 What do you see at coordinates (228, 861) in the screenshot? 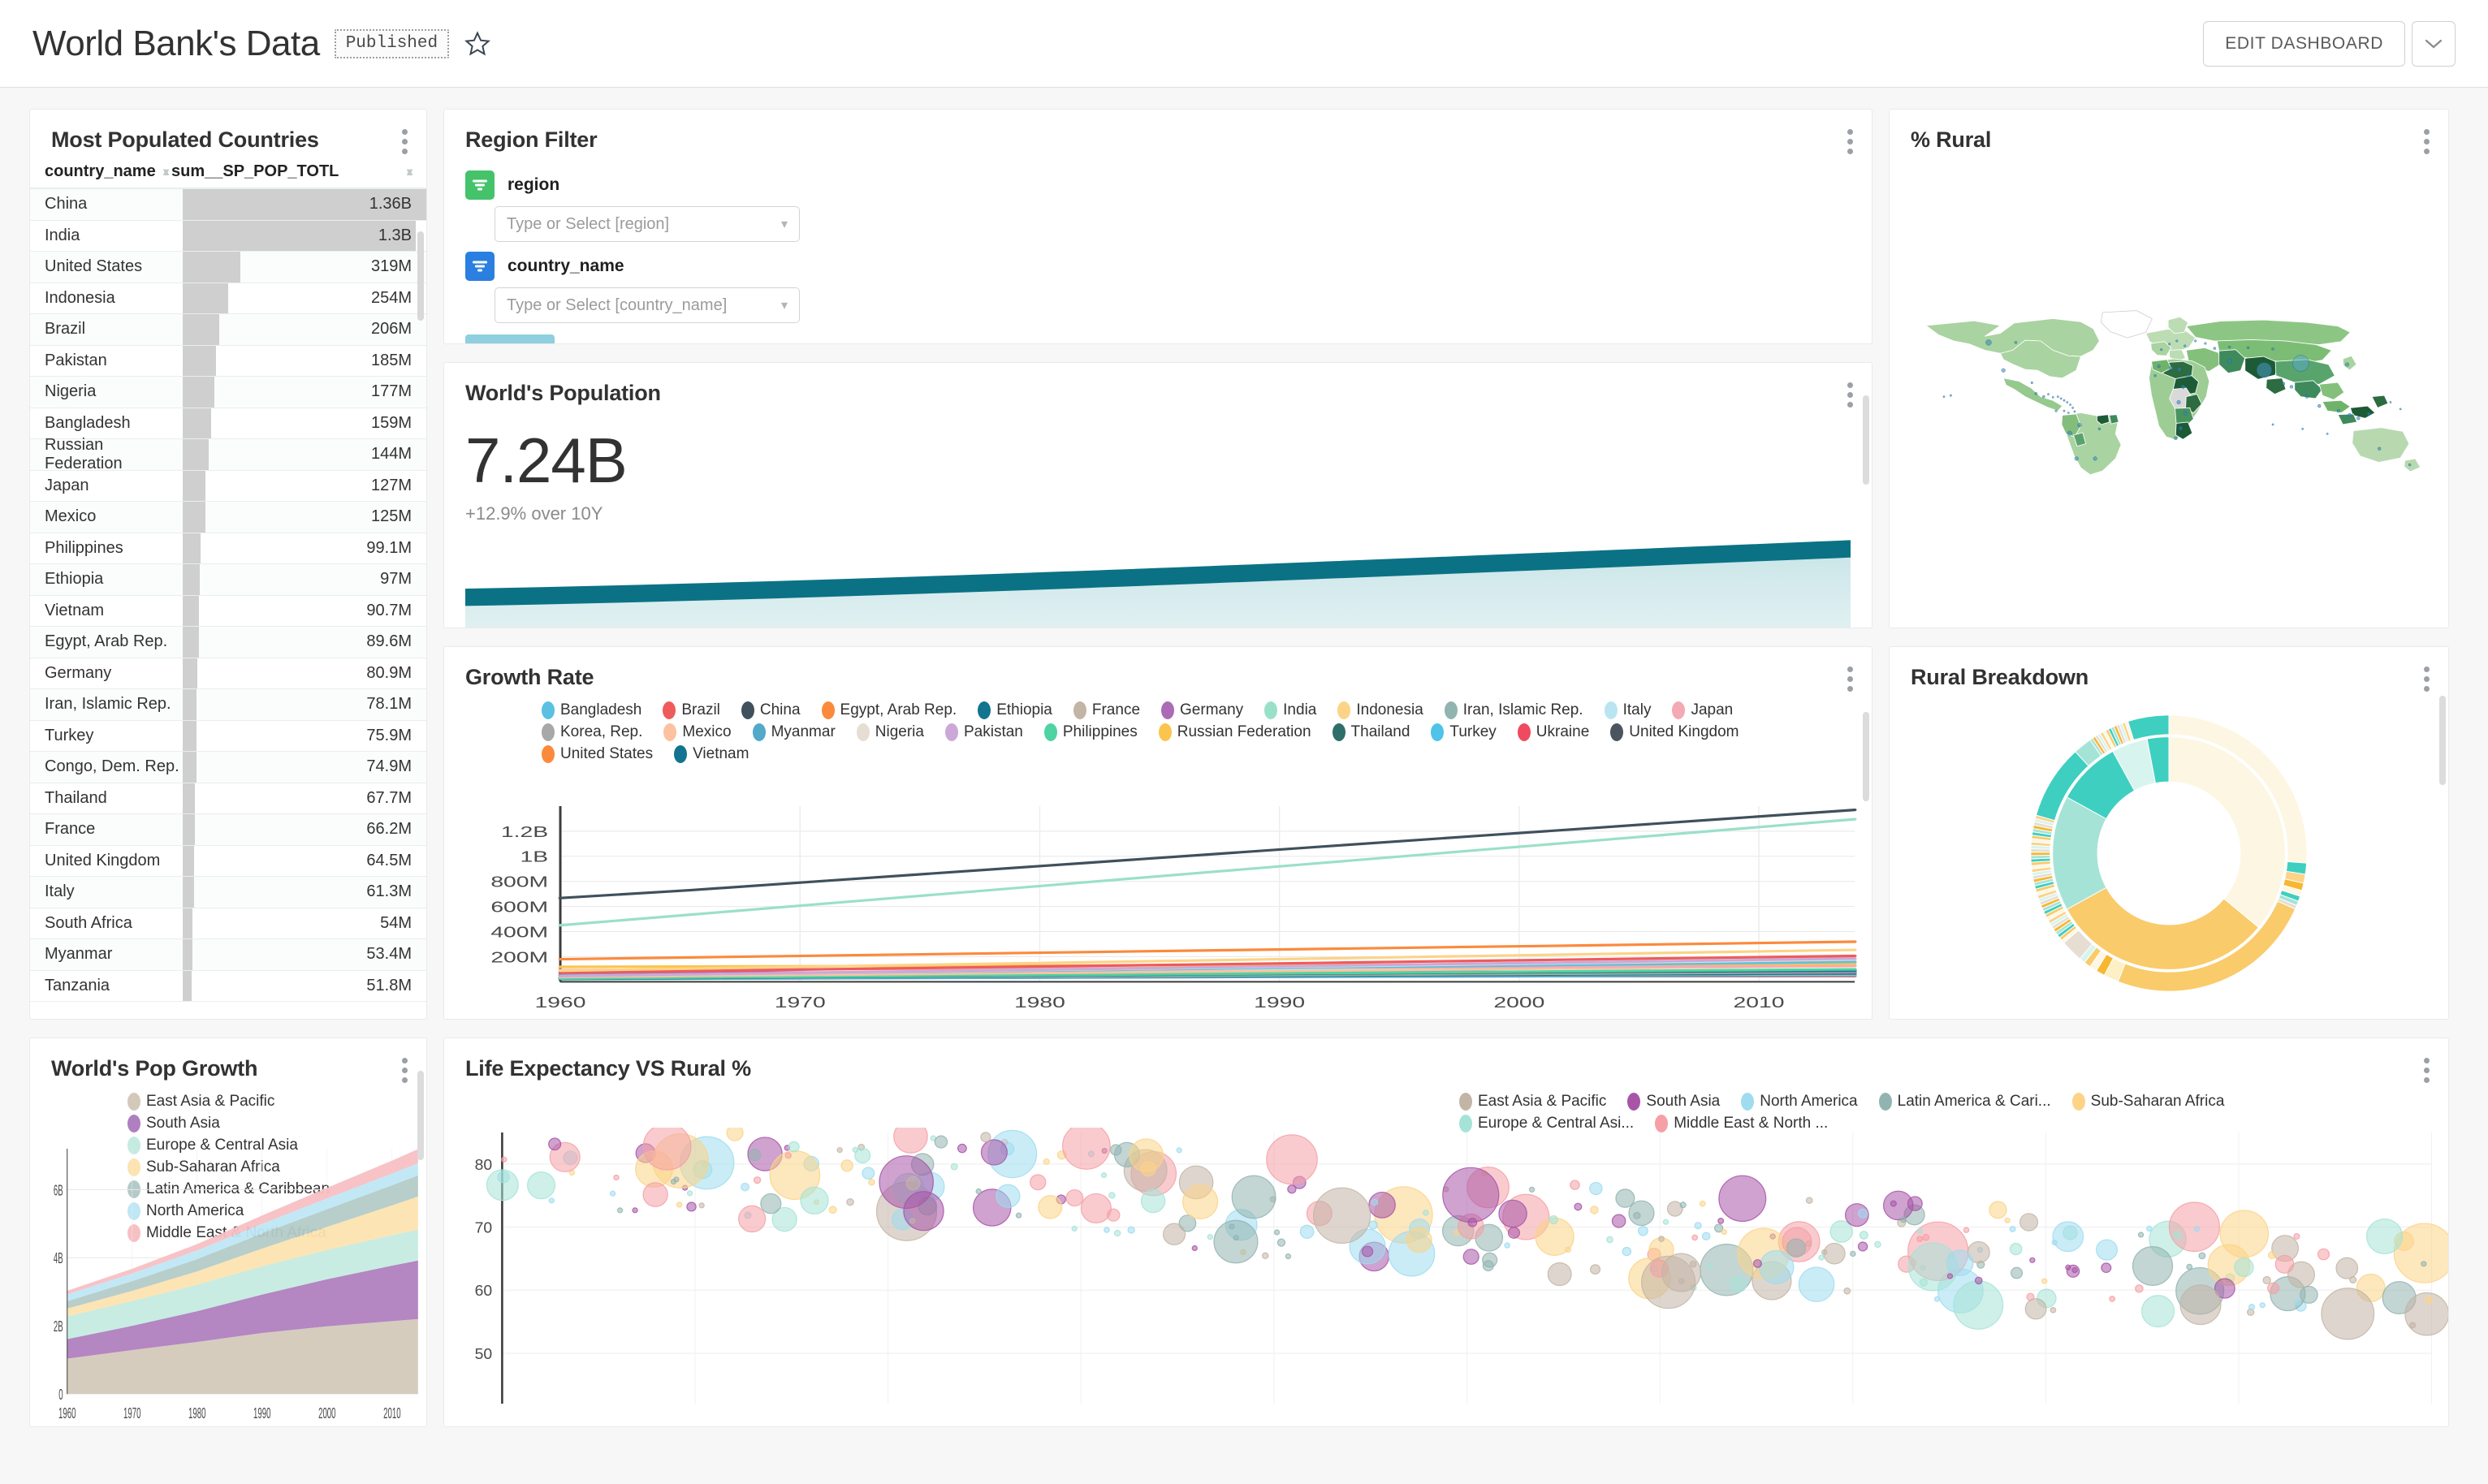
I see `table-row: United Kingdom 64.5M` at bounding box center [228, 861].